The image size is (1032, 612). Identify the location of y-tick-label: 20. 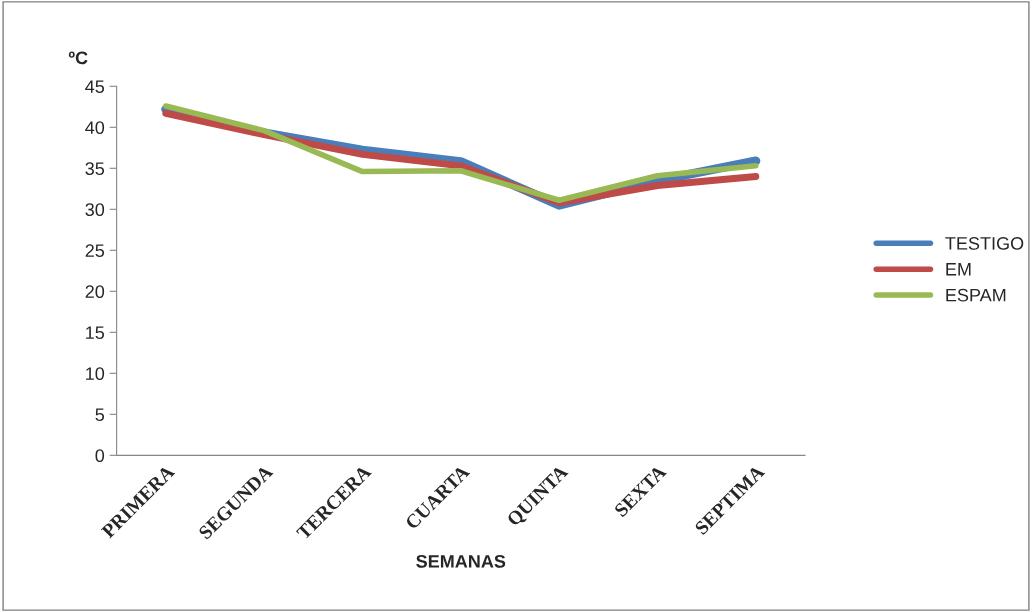
(95, 292).